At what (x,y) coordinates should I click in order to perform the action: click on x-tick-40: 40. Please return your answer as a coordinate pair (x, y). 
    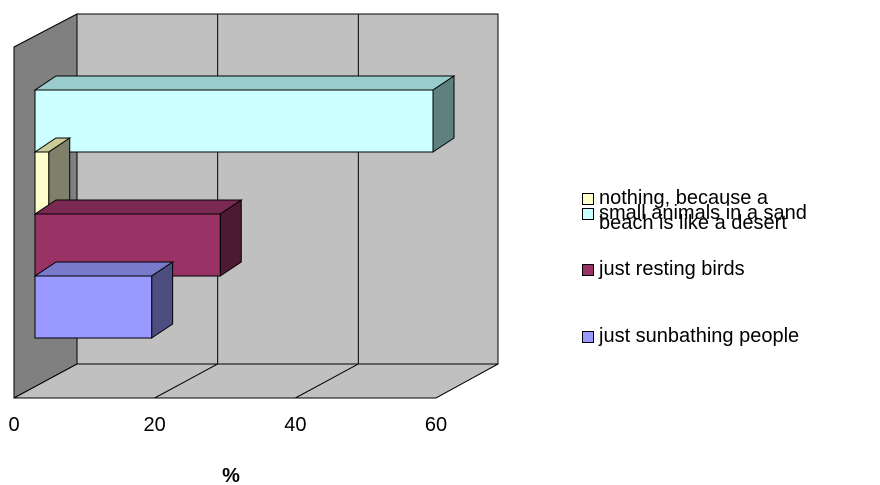
    Looking at the image, I should click on (295, 425).